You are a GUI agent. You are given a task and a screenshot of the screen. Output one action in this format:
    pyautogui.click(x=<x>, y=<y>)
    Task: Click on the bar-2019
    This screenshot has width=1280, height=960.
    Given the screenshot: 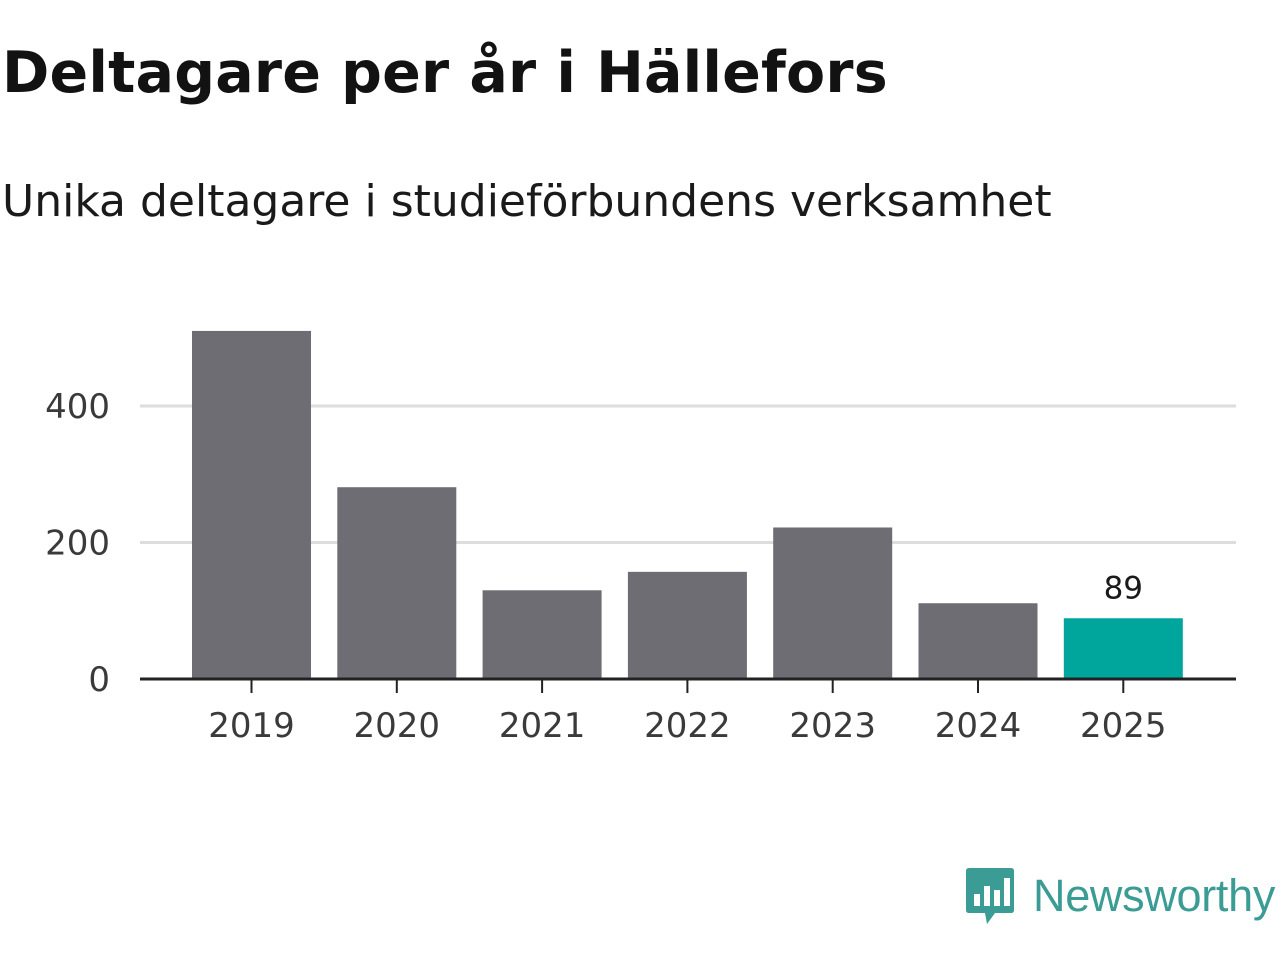 What is the action you would take?
    pyautogui.click(x=251, y=504)
    